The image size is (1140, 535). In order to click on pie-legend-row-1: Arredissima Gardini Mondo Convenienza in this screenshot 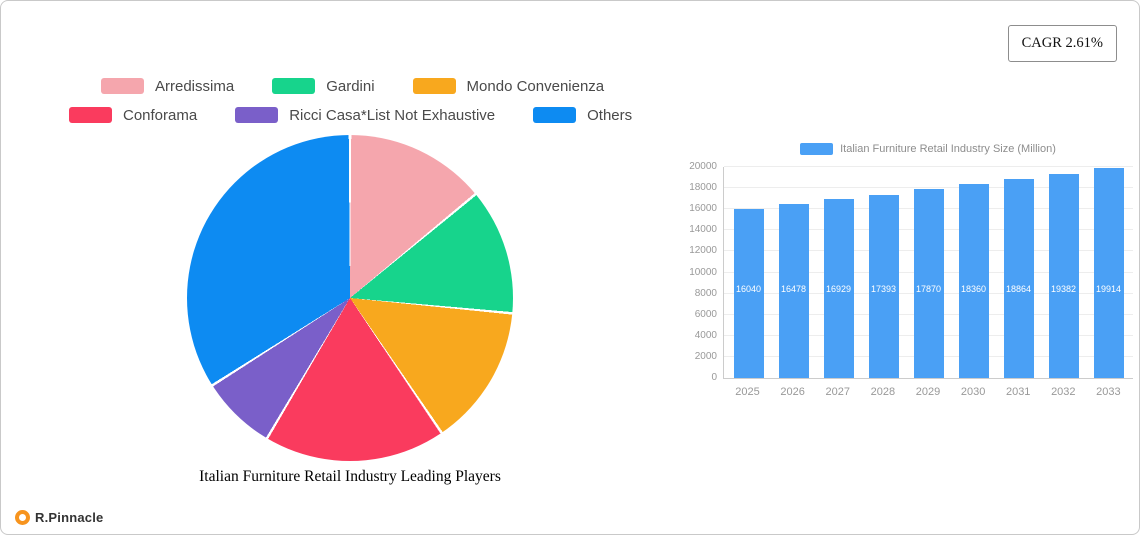, I will do `click(366, 86)`.